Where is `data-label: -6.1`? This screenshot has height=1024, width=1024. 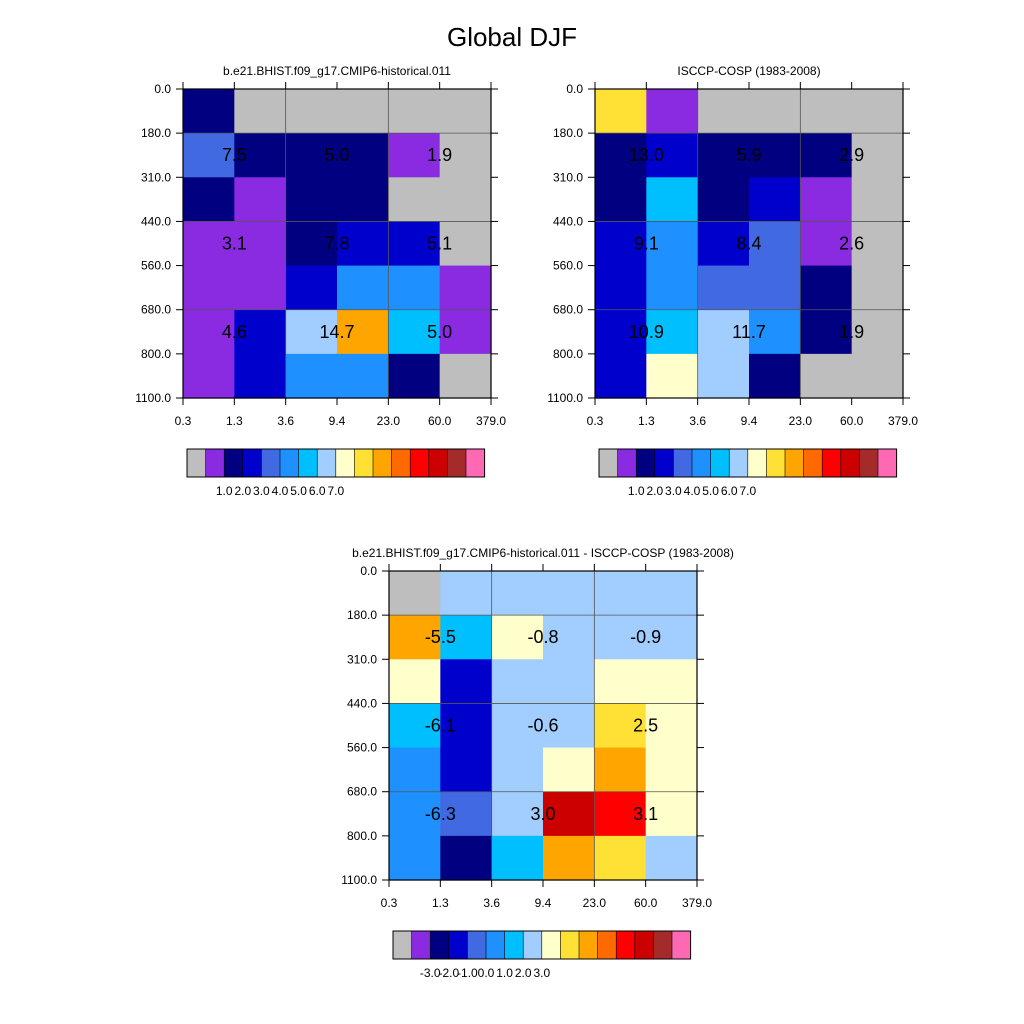
data-label: -6.1 is located at coordinates (440, 726).